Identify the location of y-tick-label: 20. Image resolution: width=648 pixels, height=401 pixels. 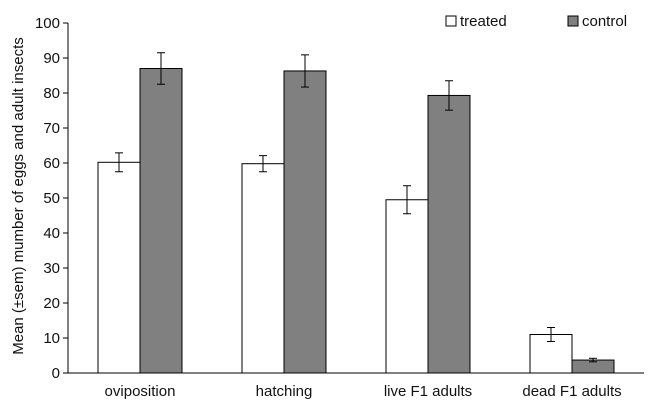
(51, 303).